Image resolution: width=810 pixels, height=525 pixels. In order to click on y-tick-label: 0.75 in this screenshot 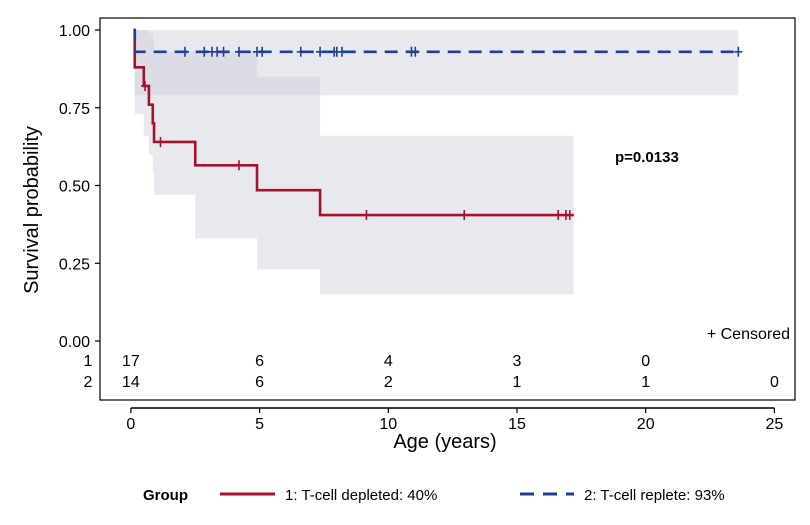, I will do `click(74, 109)`.